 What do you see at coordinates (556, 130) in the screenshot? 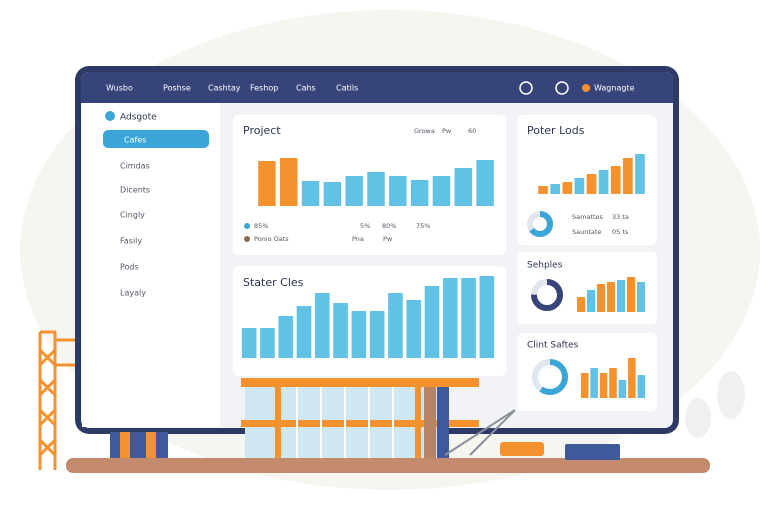
I see `card-title: Poter Lods` at bounding box center [556, 130].